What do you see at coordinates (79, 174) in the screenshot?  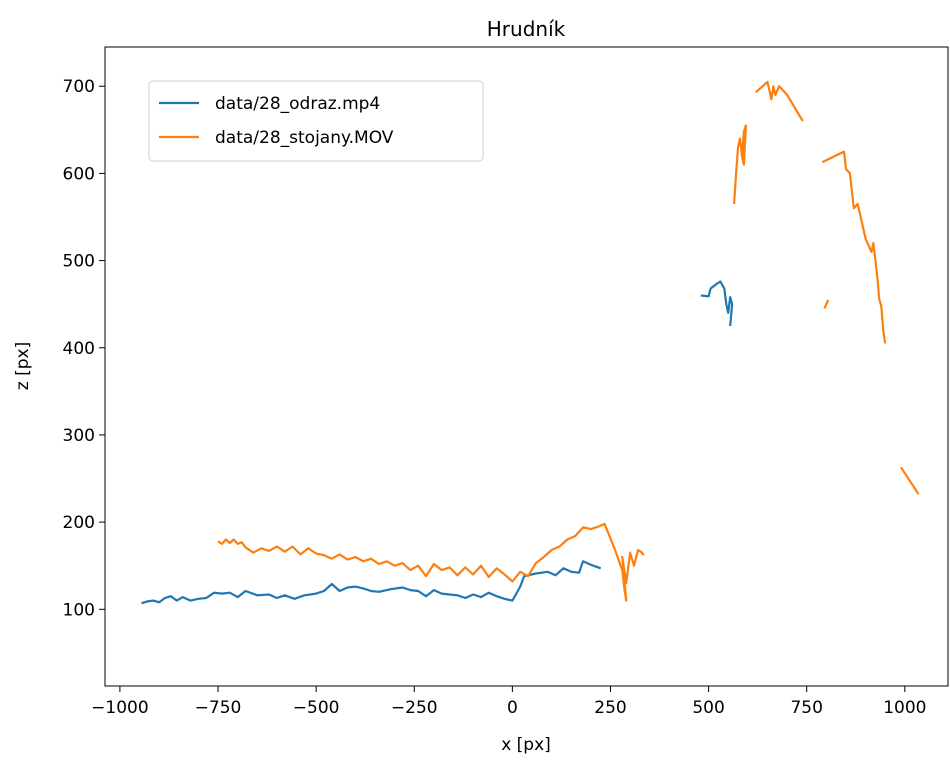 I see `y-tick-label: 600` at bounding box center [79, 174].